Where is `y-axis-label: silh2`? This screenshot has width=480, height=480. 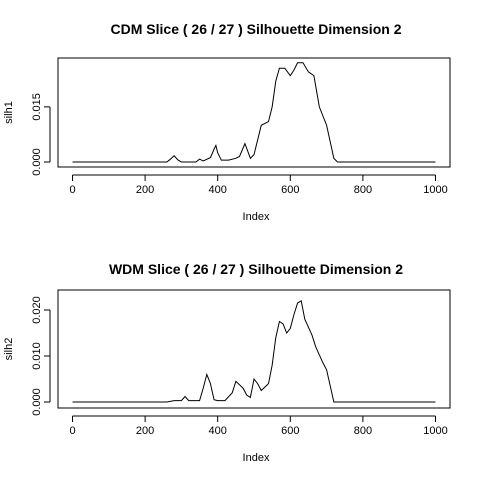
y-axis-label: silh2 is located at coordinates (9, 349).